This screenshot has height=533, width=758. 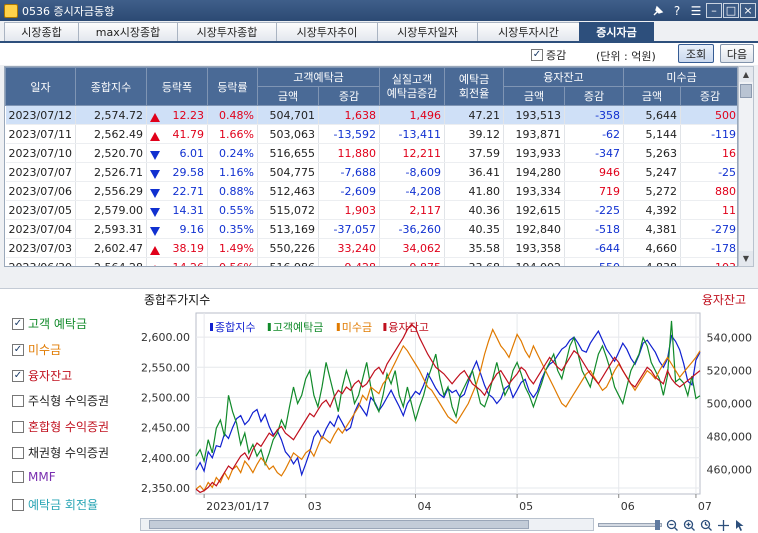 What do you see at coordinates (534, 261) in the screenshot?
I see `cell-cr: 194,002` at bounding box center [534, 261].